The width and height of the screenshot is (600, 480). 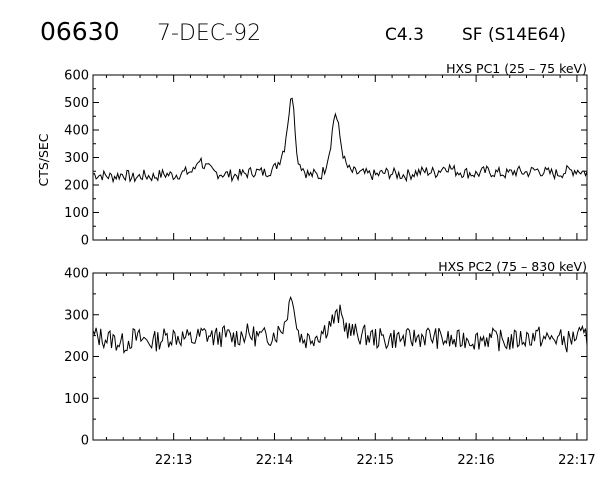 What do you see at coordinates (209, 33) in the screenshot?
I see `event-date: 7-DEC-92` at bounding box center [209, 33].